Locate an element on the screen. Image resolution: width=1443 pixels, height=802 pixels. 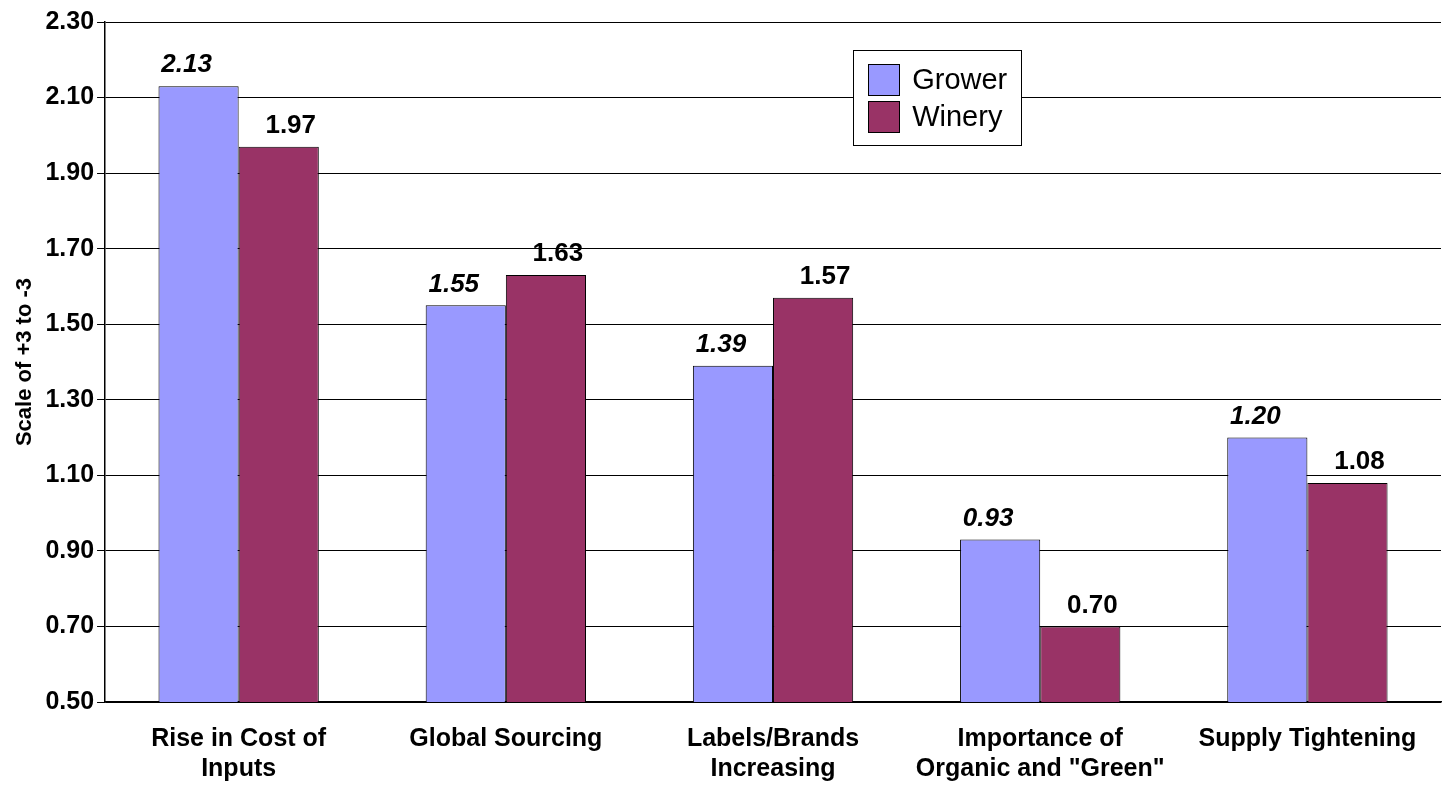
x-tick-label: Supply Tightening is located at coordinates (1307, 736).